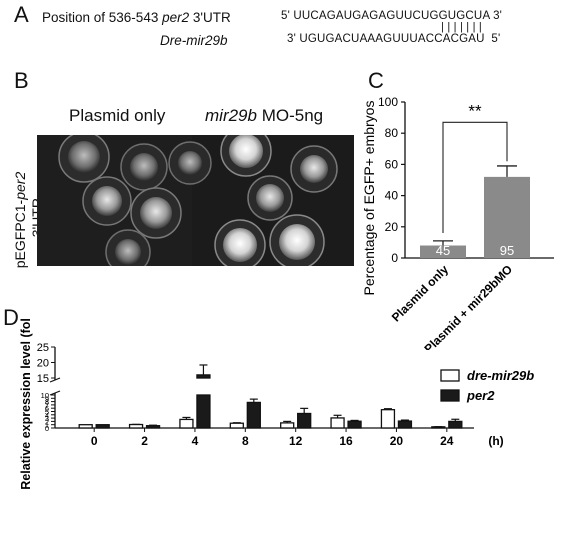  What do you see at coordinates (195, 200) in the screenshot?
I see `embryo-micrograph` at bounding box center [195, 200].